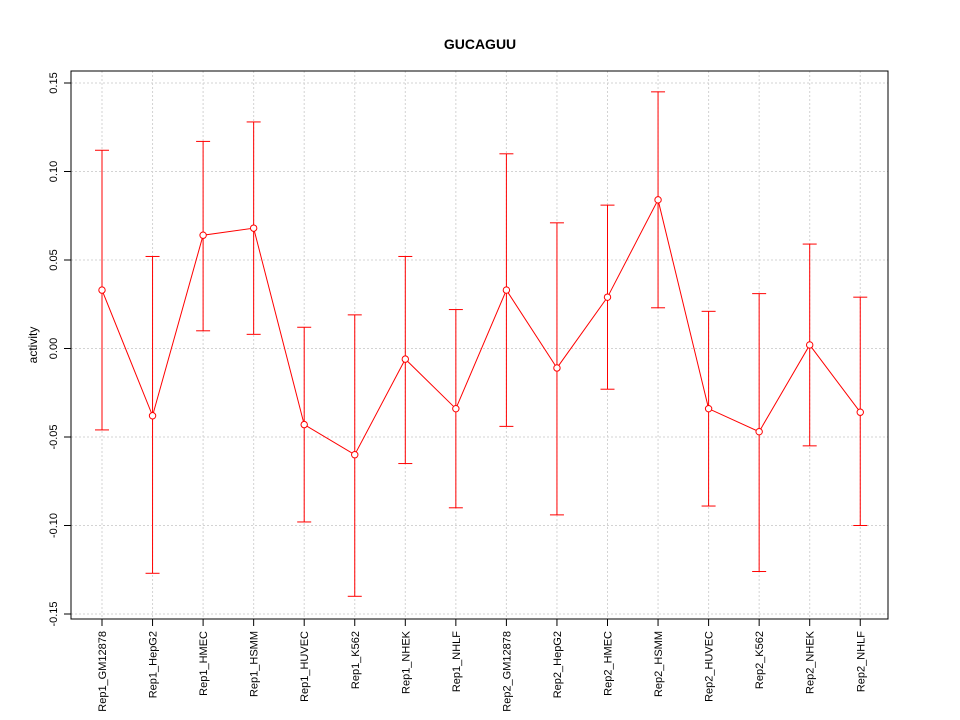 The image size is (960, 720). I want to click on chart-title: GUCAGUU, so click(480, 44).